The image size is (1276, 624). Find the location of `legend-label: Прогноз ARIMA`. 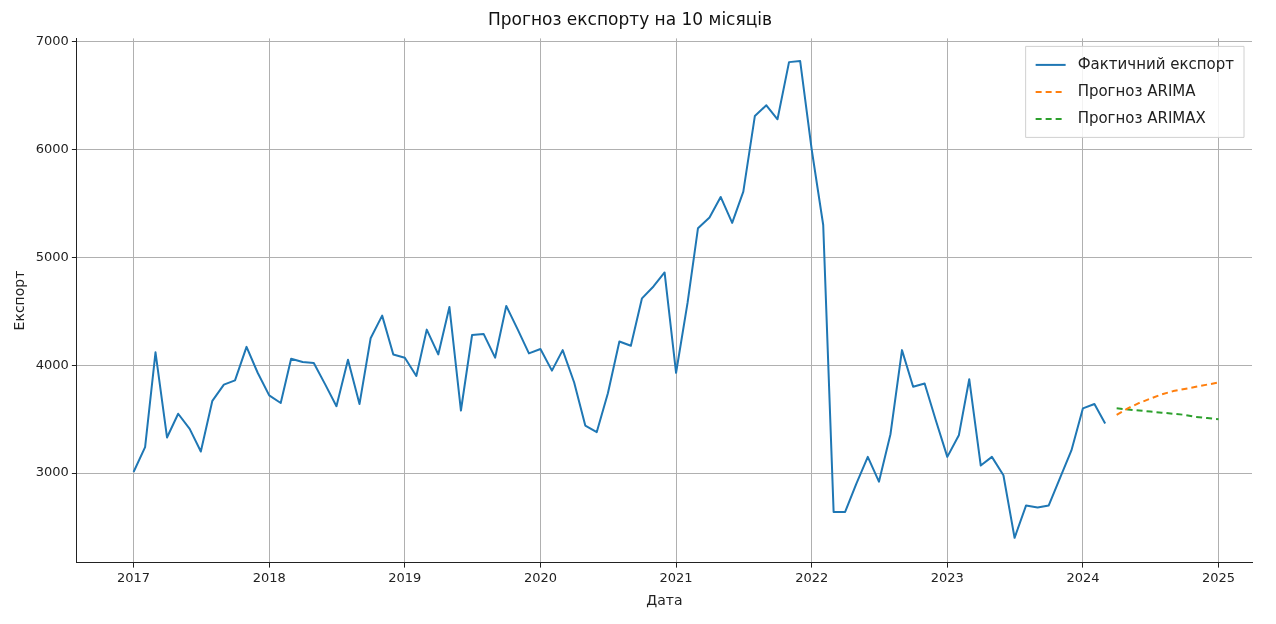

legend-label: Прогноз ARIMA is located at coordinates (1137, 90).